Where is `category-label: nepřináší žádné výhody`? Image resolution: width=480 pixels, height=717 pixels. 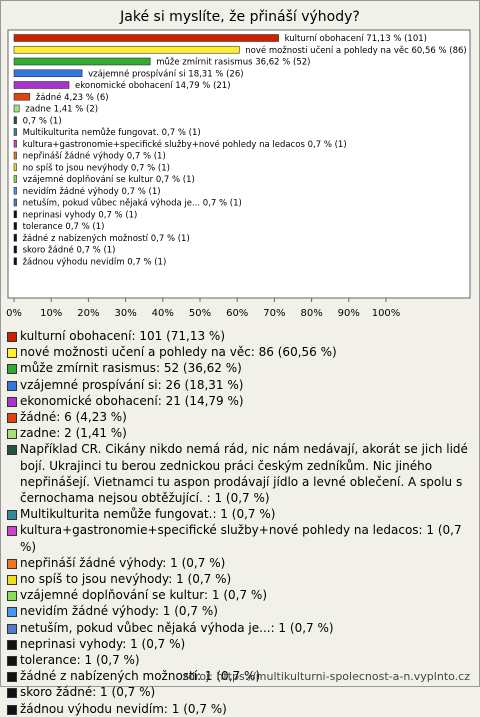
category-label: nepřináší žádné výhody is located at coordinates (73, 155).